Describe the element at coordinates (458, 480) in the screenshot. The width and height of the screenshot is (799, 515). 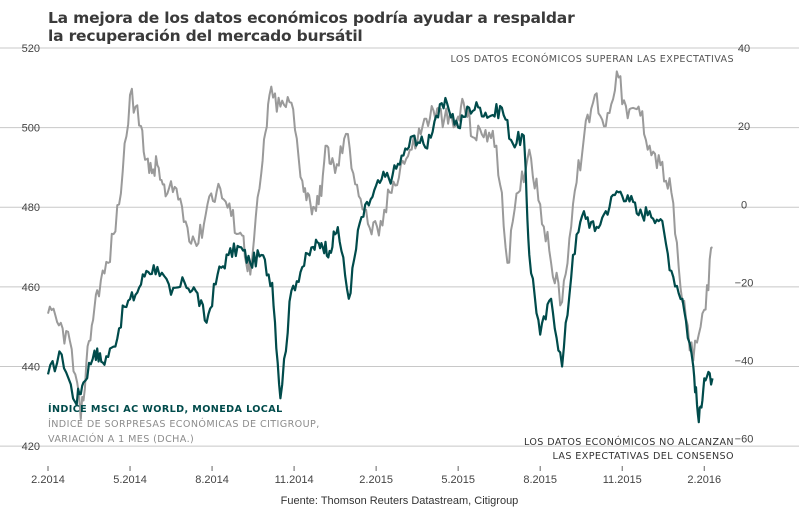
I see `x-tick-label-5: 5.2015` at that location.